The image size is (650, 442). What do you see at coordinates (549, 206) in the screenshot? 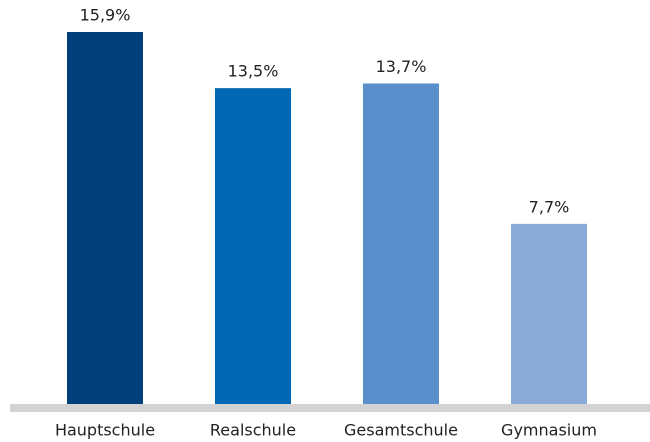
I see `value-label: 7,7%` at bounding box center [549, 206].